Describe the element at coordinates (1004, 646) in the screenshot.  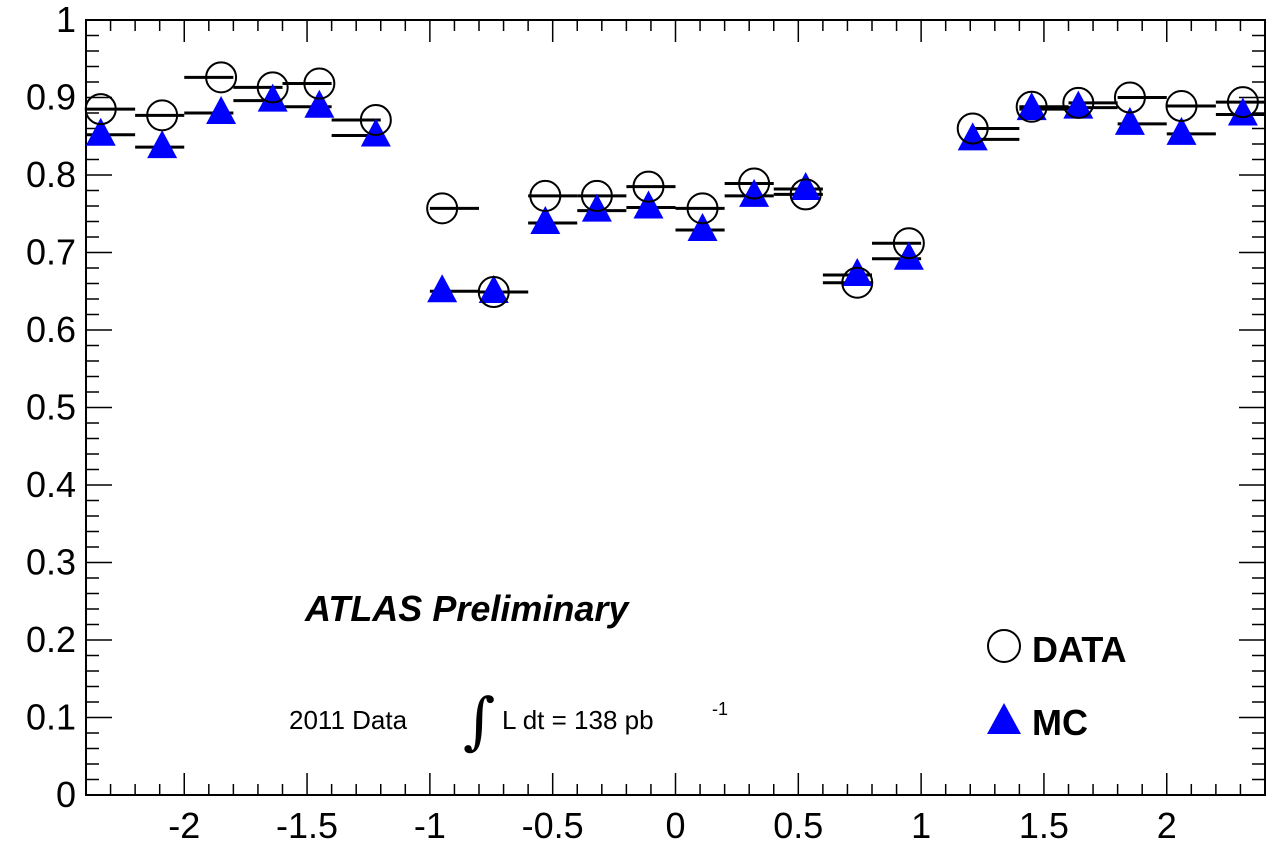
I see `legend-data-marker` at that location.